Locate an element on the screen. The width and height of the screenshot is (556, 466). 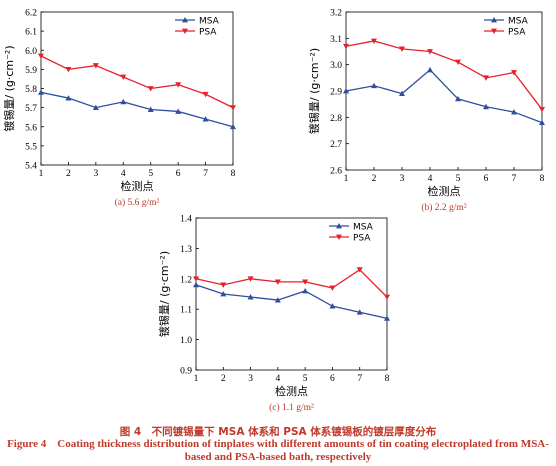
y-tick-label: 1.1 is located at coordinates (186, 311).